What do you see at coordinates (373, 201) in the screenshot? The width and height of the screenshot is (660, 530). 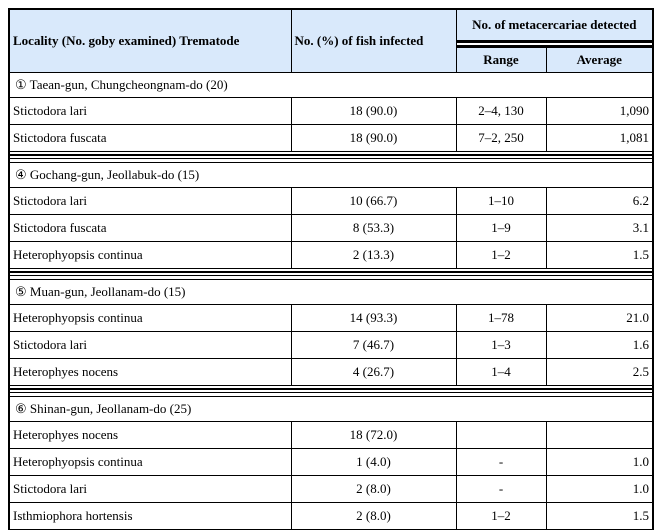 I see `infected-cell: 10 (66.7)` at bounding box center [373, 201].